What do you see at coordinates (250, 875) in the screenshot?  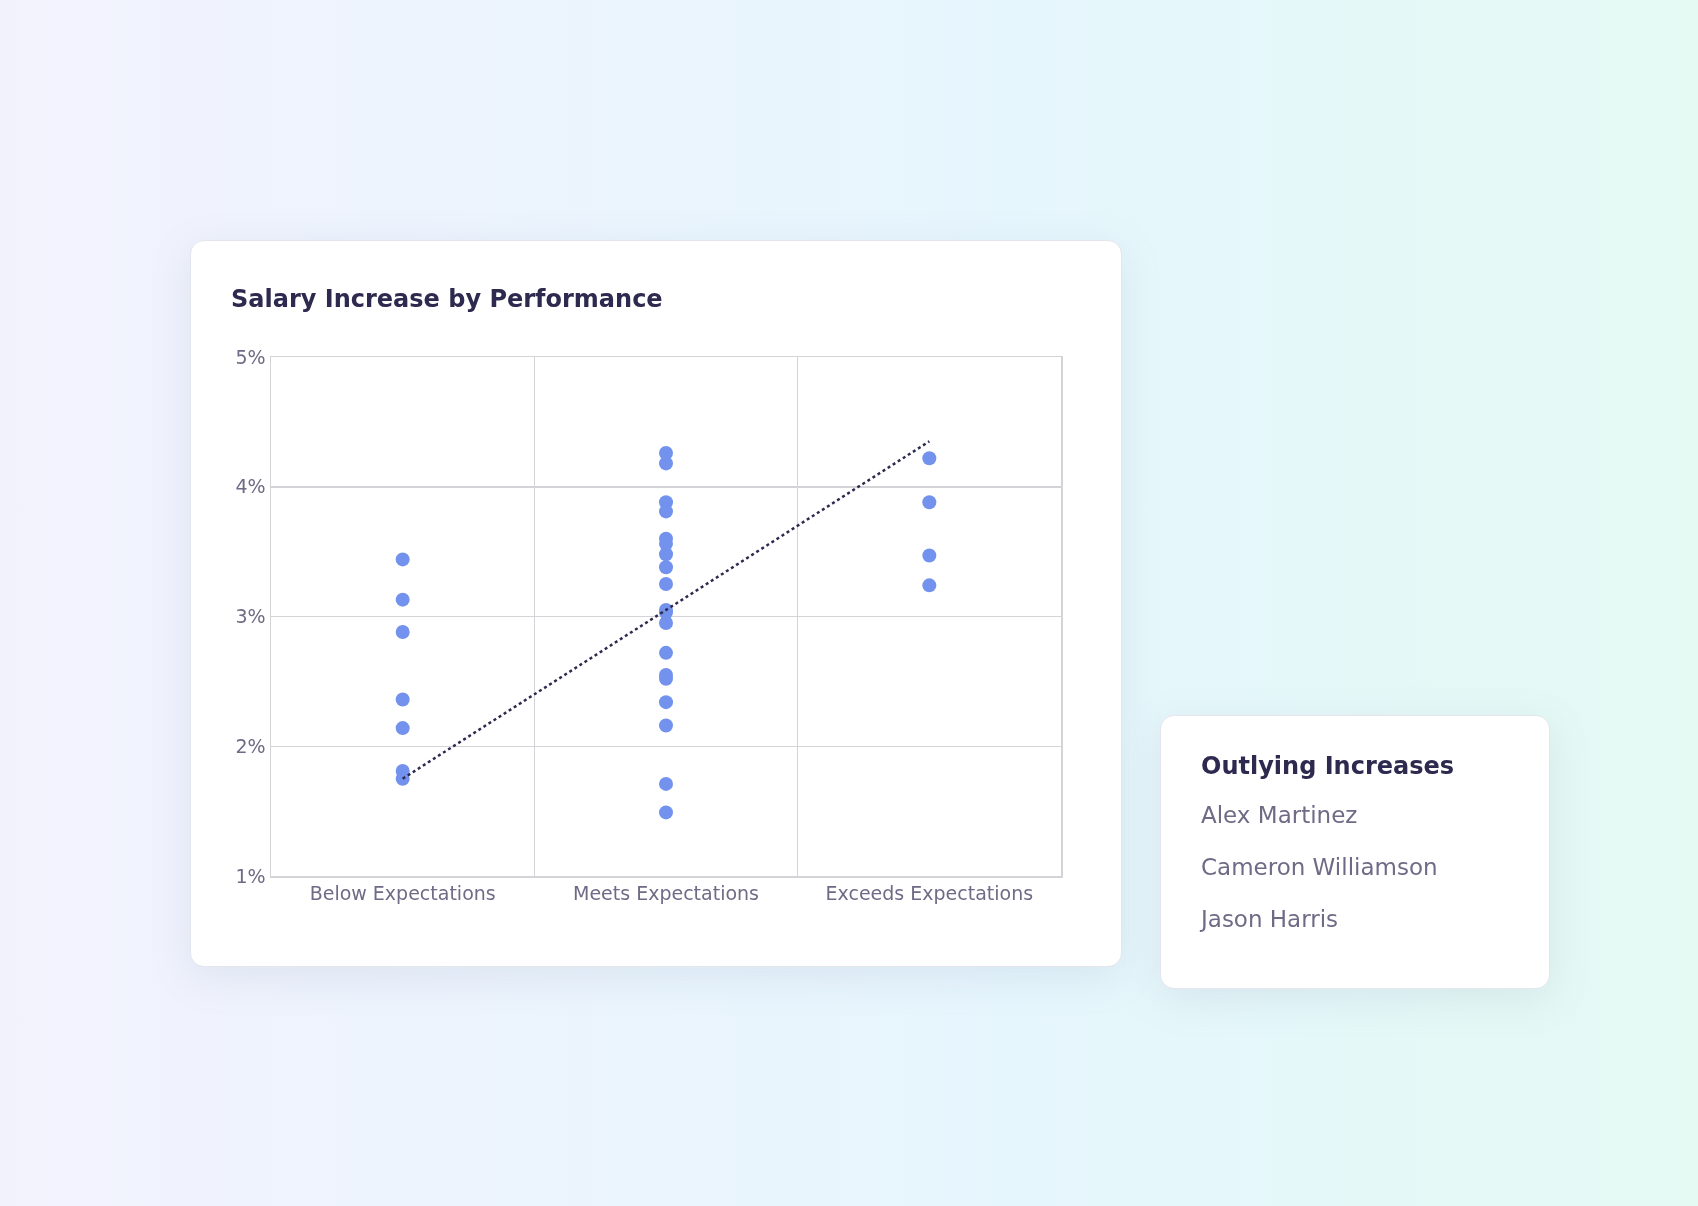 I see `y-tick-label: 1%` at bounding box center [250, 875].